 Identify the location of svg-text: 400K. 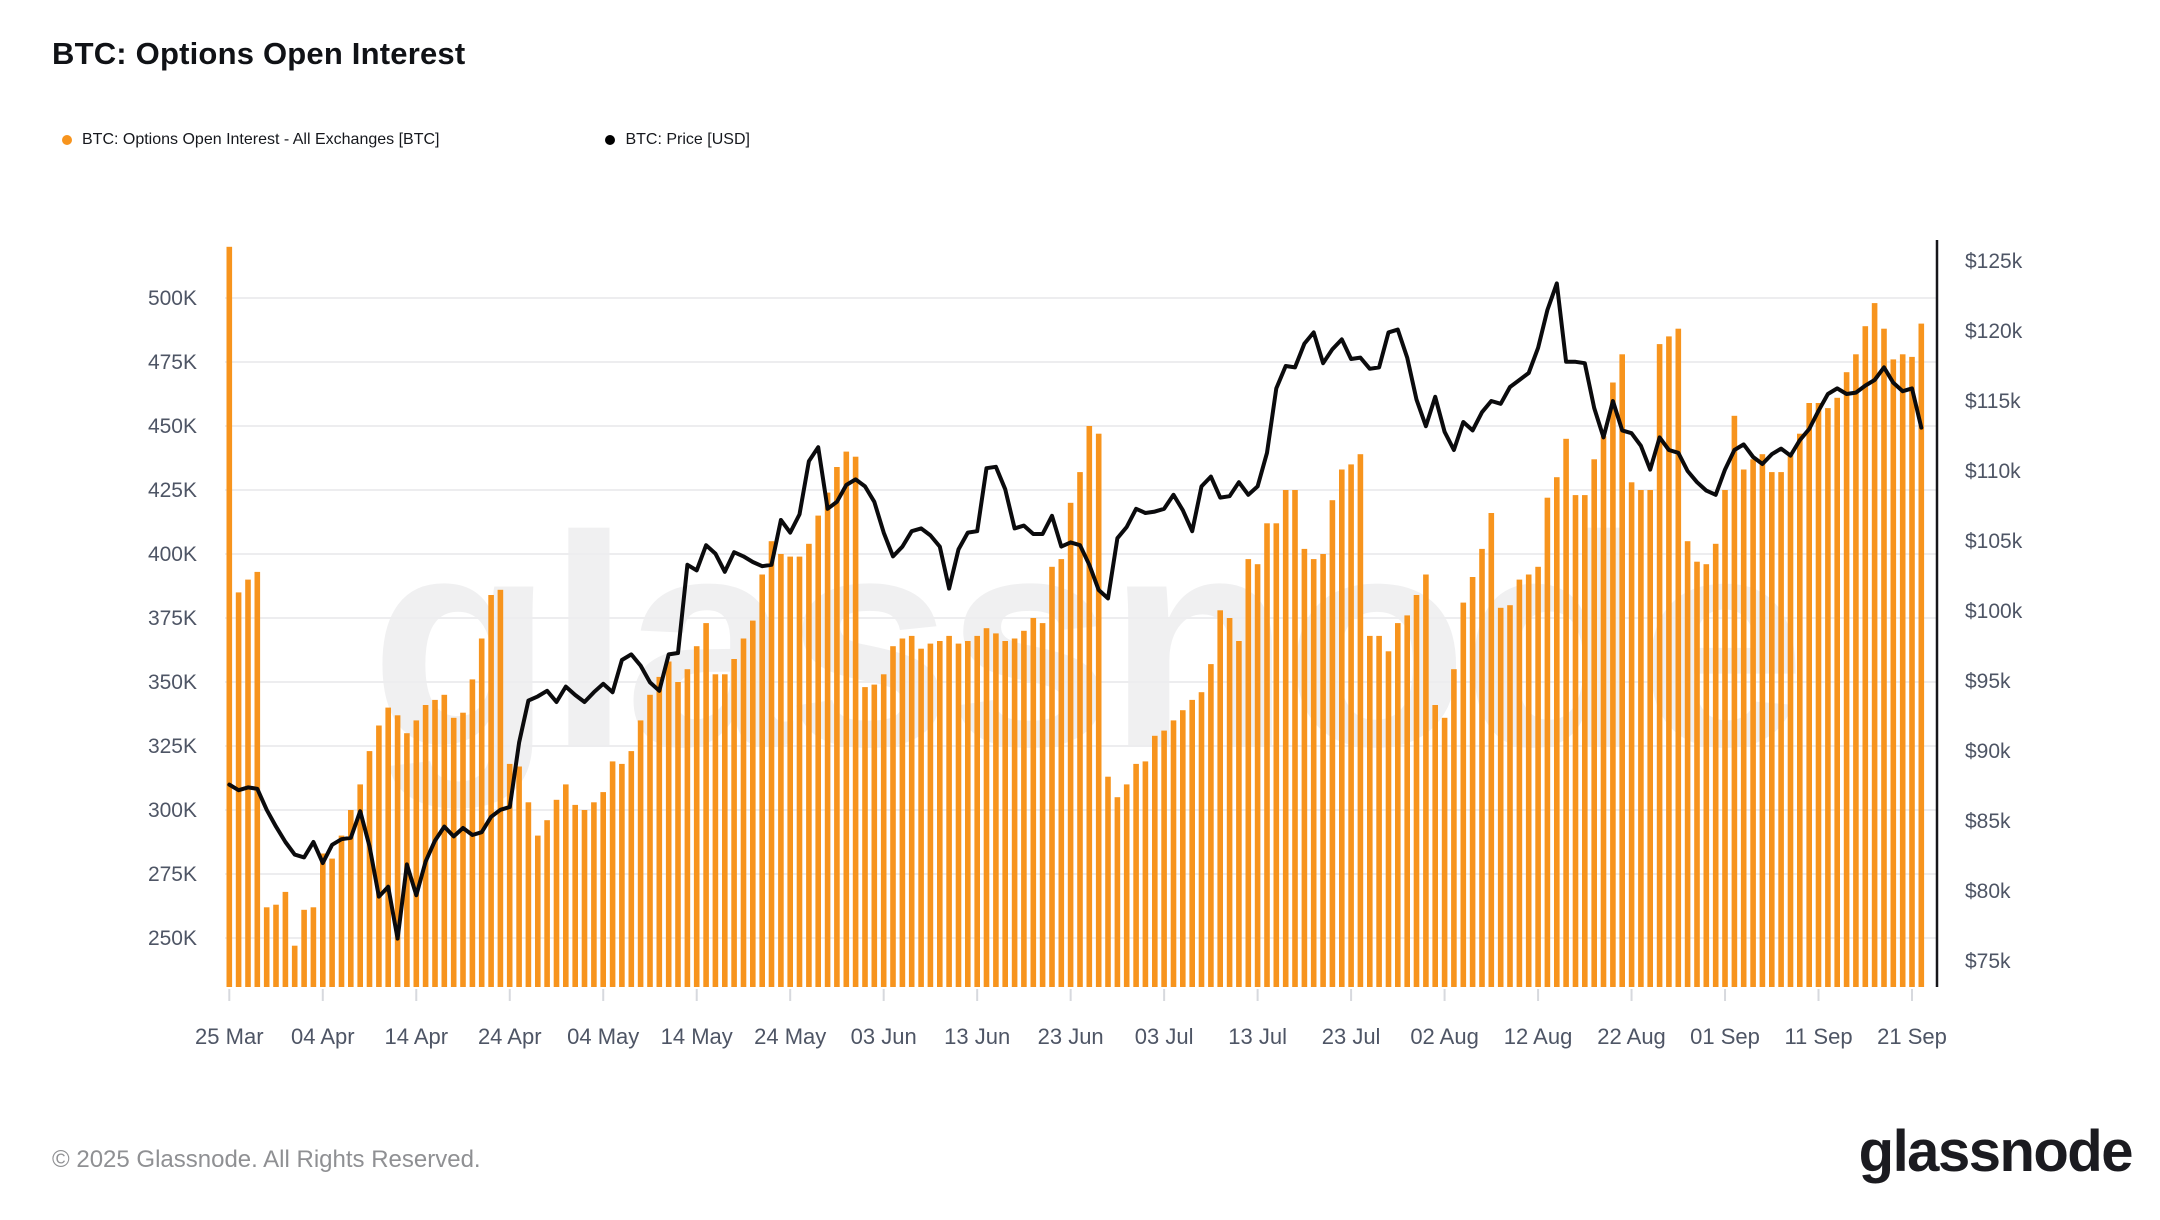
(172, 554).